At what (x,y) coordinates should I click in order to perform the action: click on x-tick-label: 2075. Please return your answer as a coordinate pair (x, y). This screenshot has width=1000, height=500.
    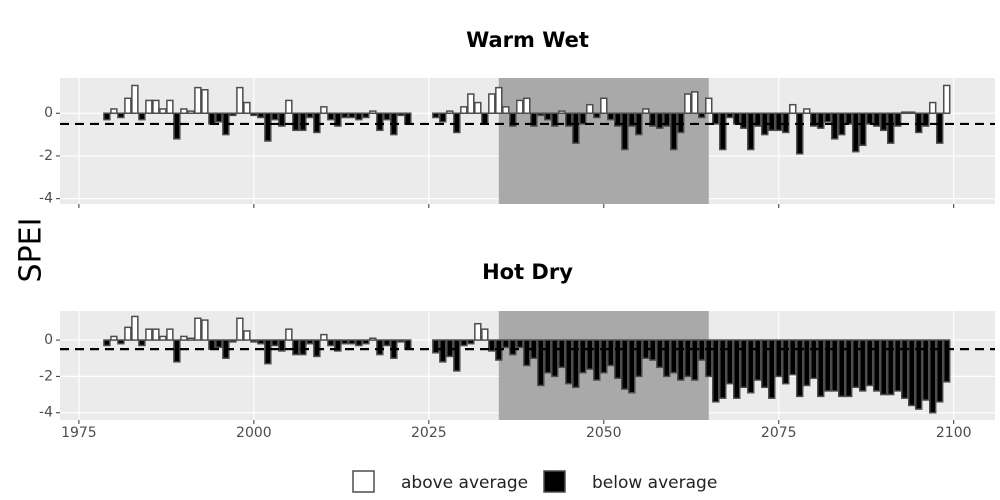
    Looking at the image, I should click on (779, 433).